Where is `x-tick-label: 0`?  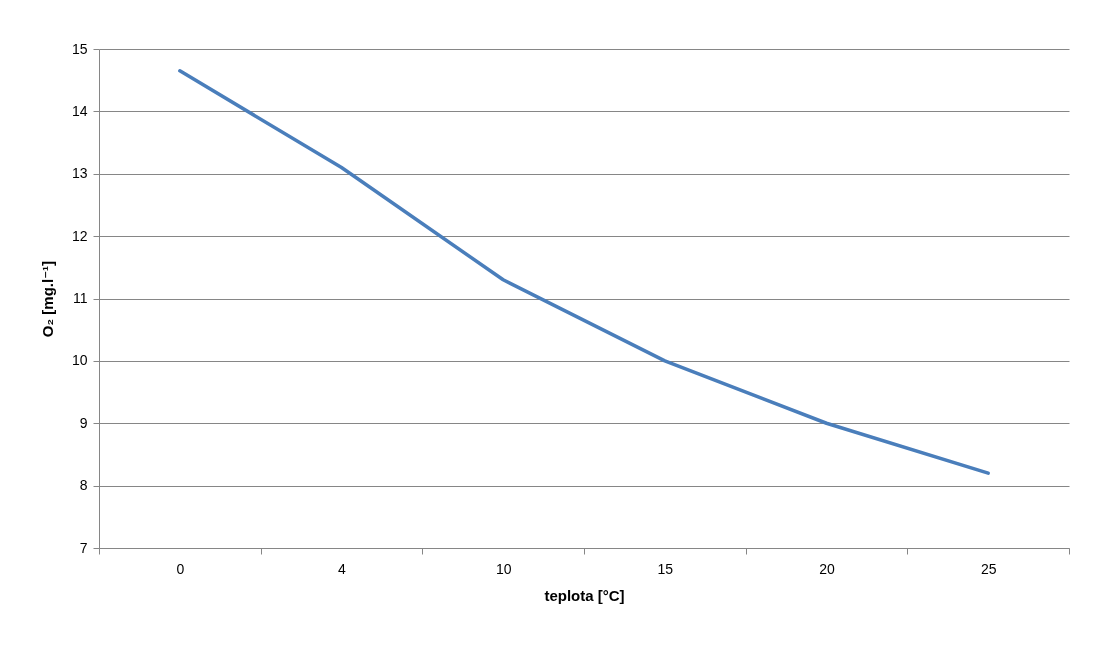
x-tick-label: 0 is located at coordinates (180, 568).